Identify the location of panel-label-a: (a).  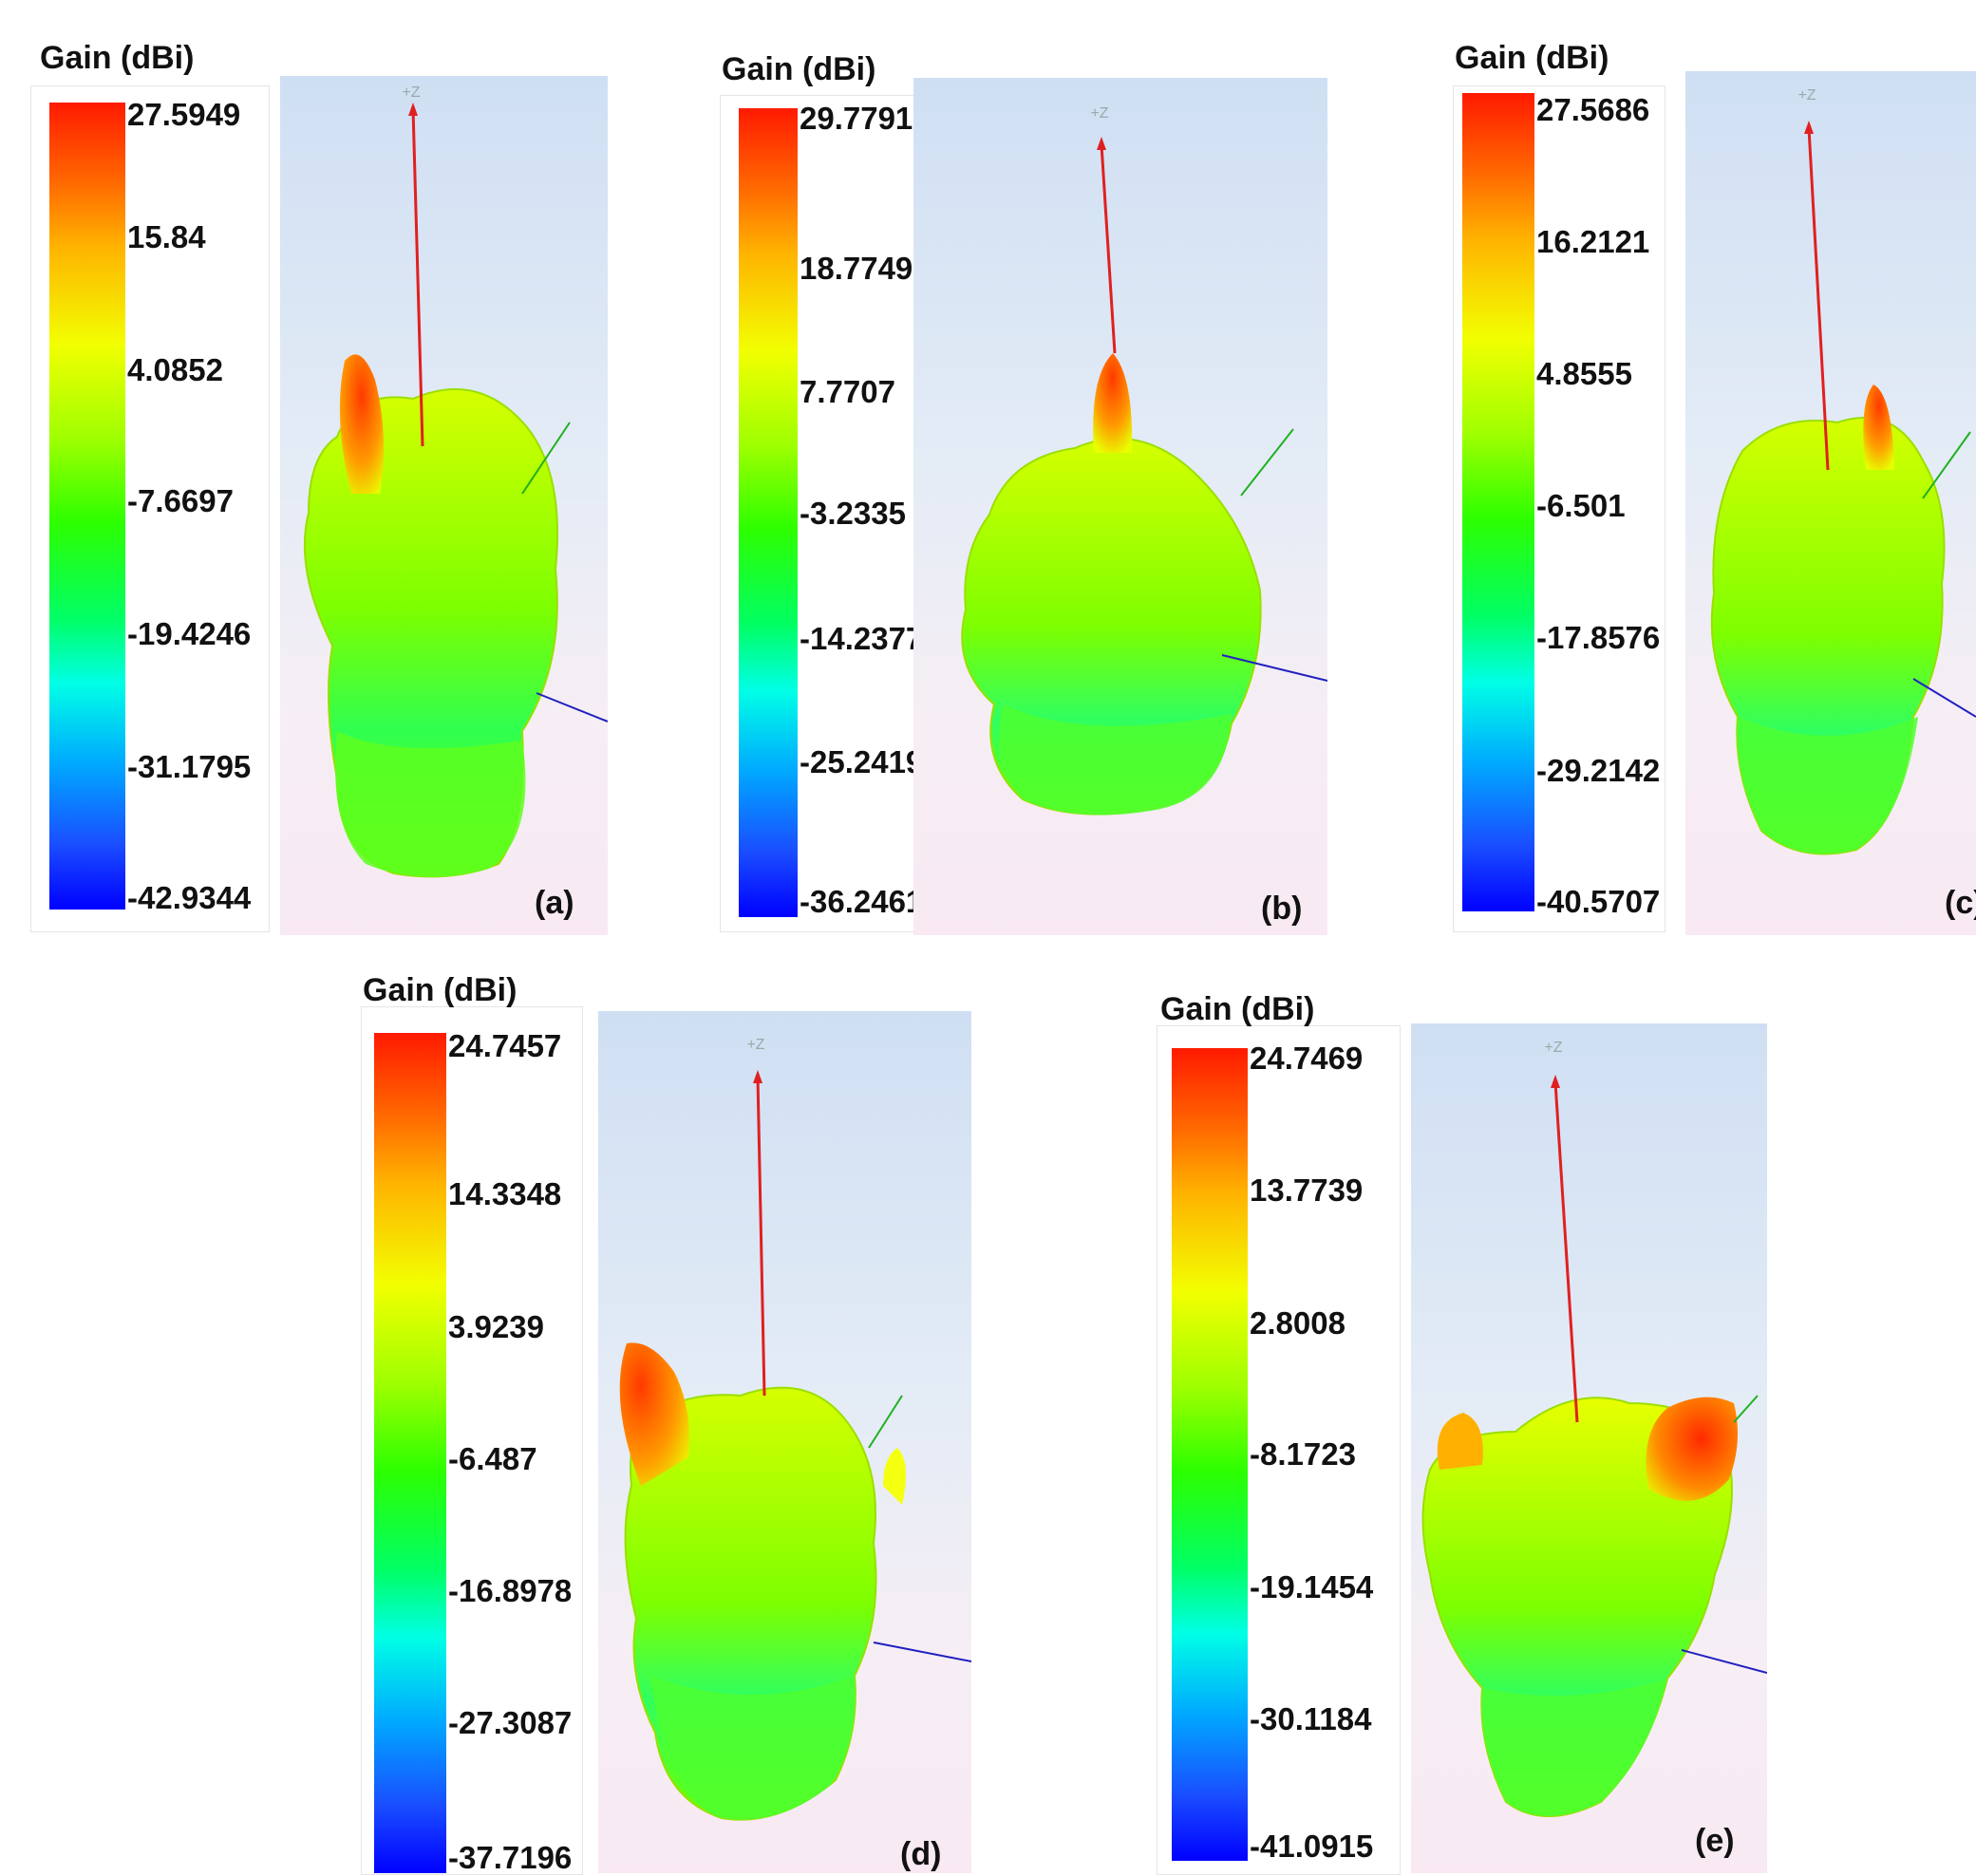
(554, 903).